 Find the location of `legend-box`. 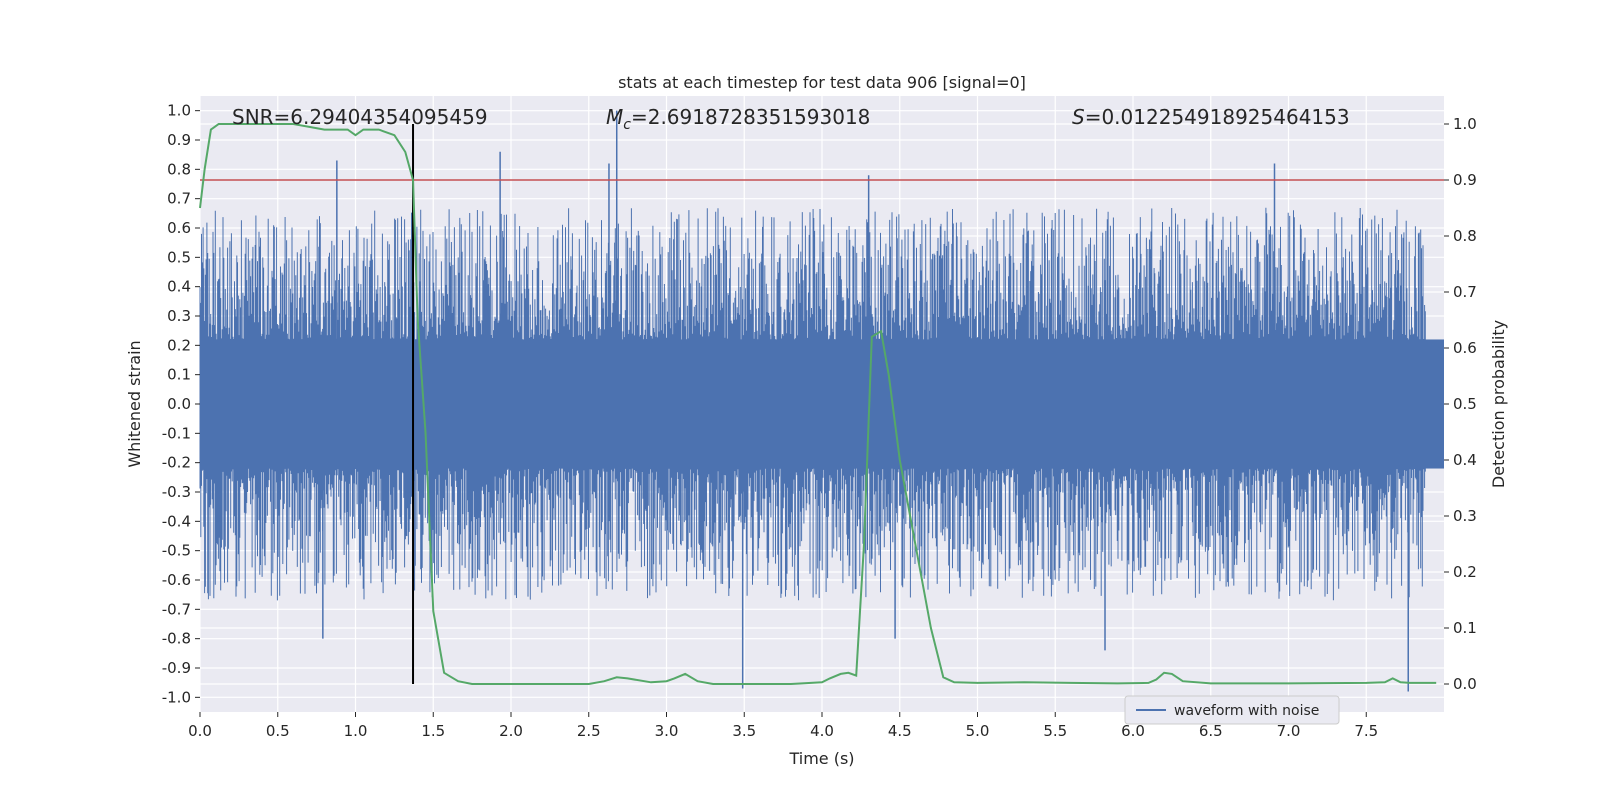

legend-box is located at coordinates (1232, 710).